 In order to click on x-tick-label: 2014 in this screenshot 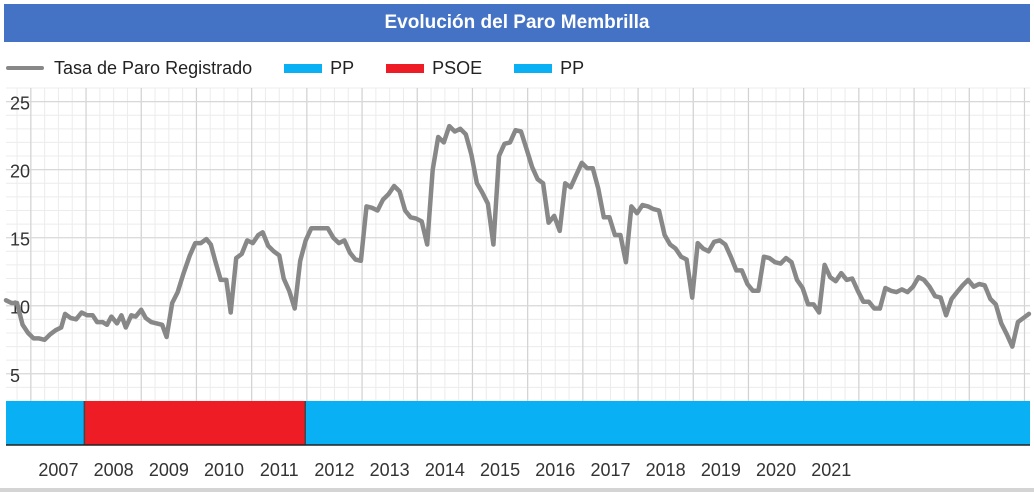, I will do `click(445, 470)`.